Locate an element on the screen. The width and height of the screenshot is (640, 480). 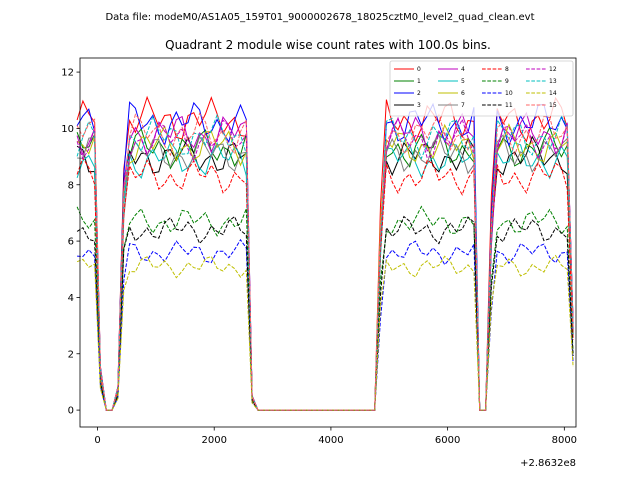
x-tick-label: 6000 is located at coordinates (447, 440).